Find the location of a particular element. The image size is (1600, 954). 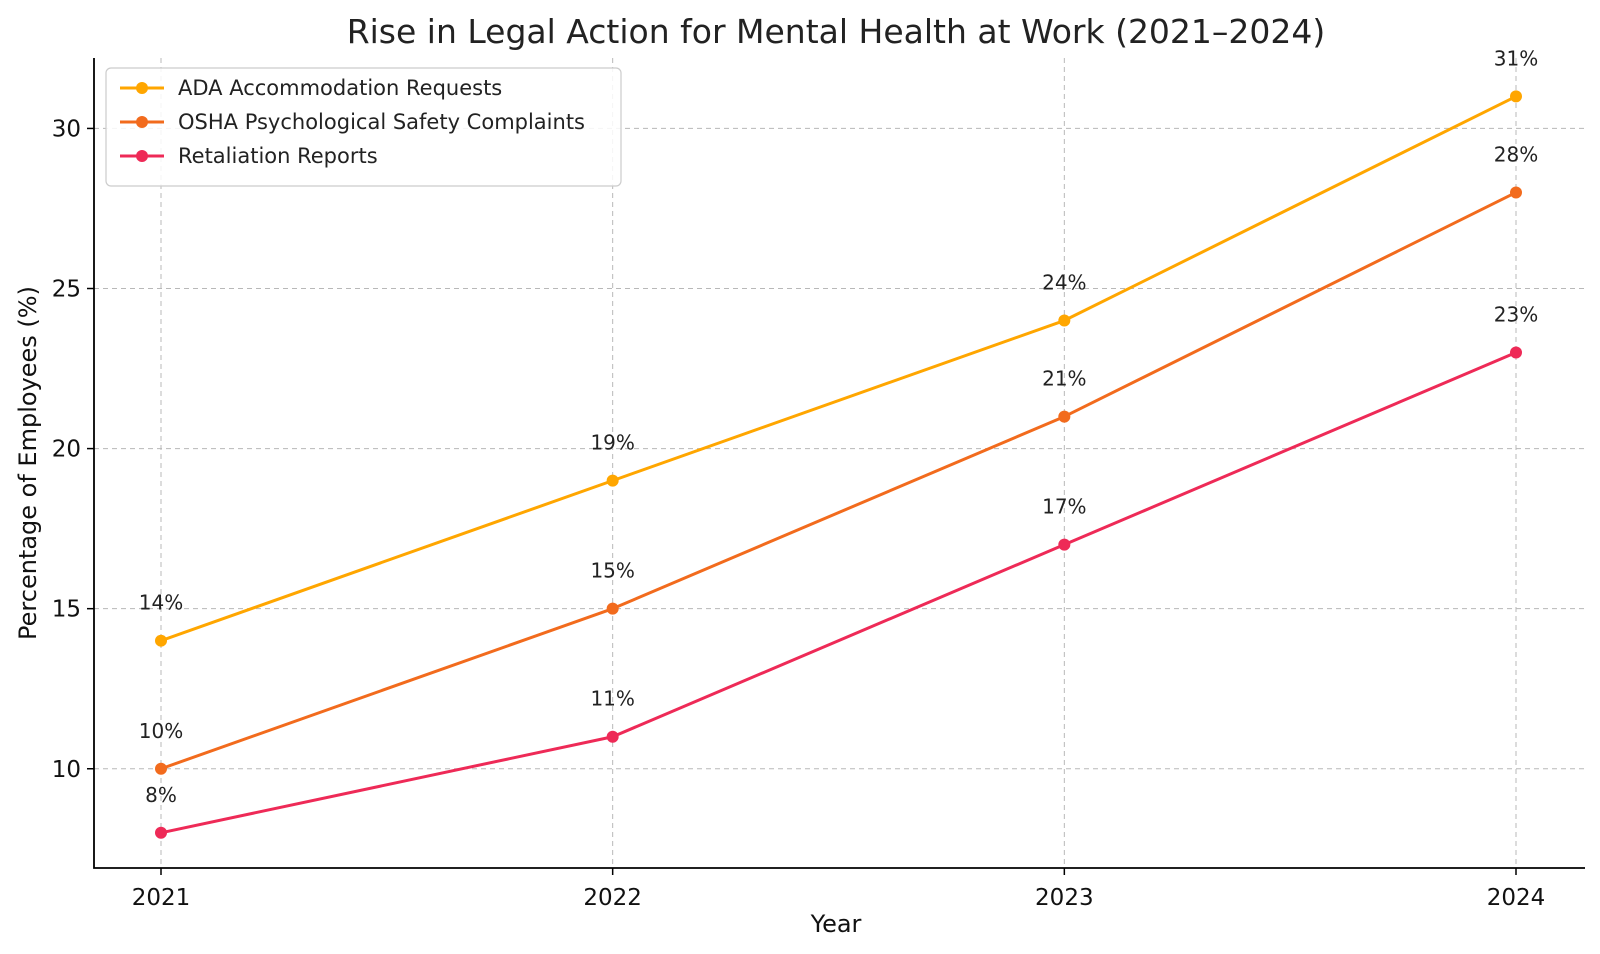

data-label: 10% is located at coordinates (161, 731).